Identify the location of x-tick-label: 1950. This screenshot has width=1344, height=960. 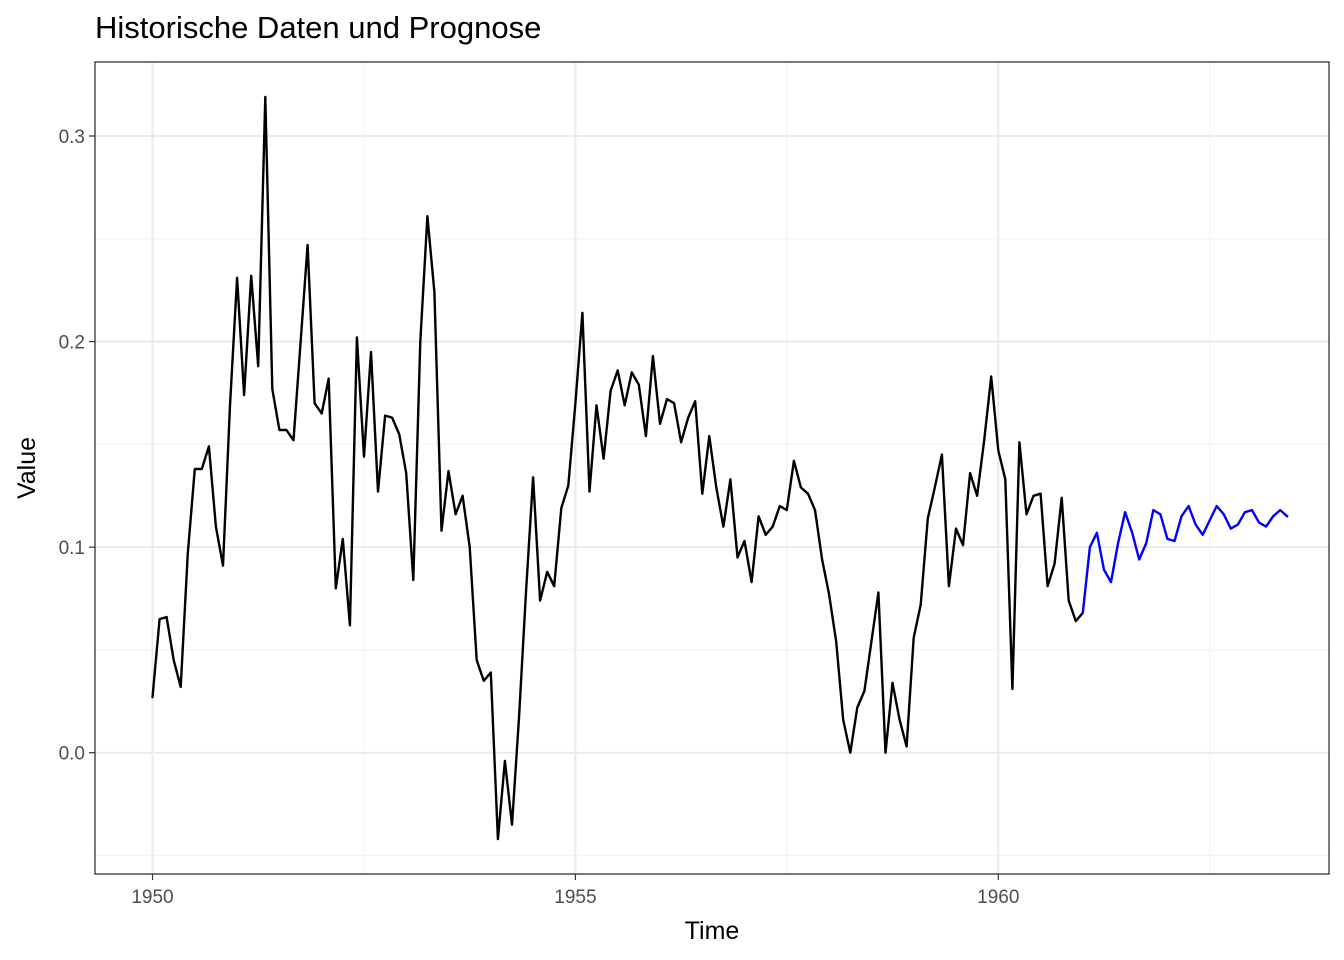
(152, 897).